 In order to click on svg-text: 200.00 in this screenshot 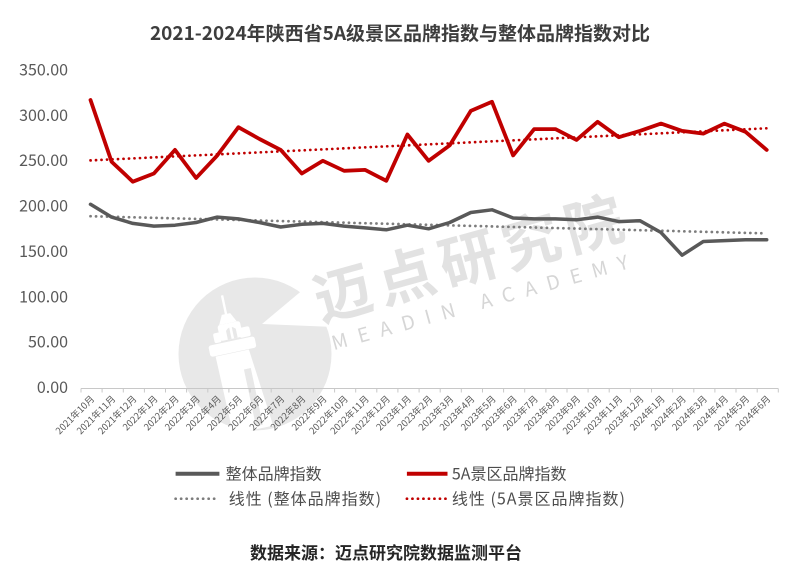, I will do `click(43, 205)`.